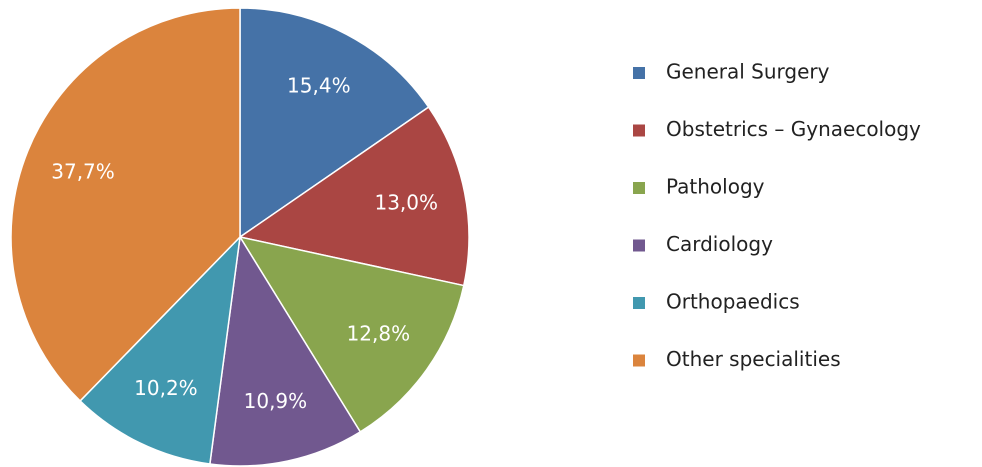 Image resolution: width=982 pixels, height=467 pixels. What do you see at coordinates (748, 72) in the screenshot?
I see `legend-label: General Surgery` at bounding box center [748, 72].